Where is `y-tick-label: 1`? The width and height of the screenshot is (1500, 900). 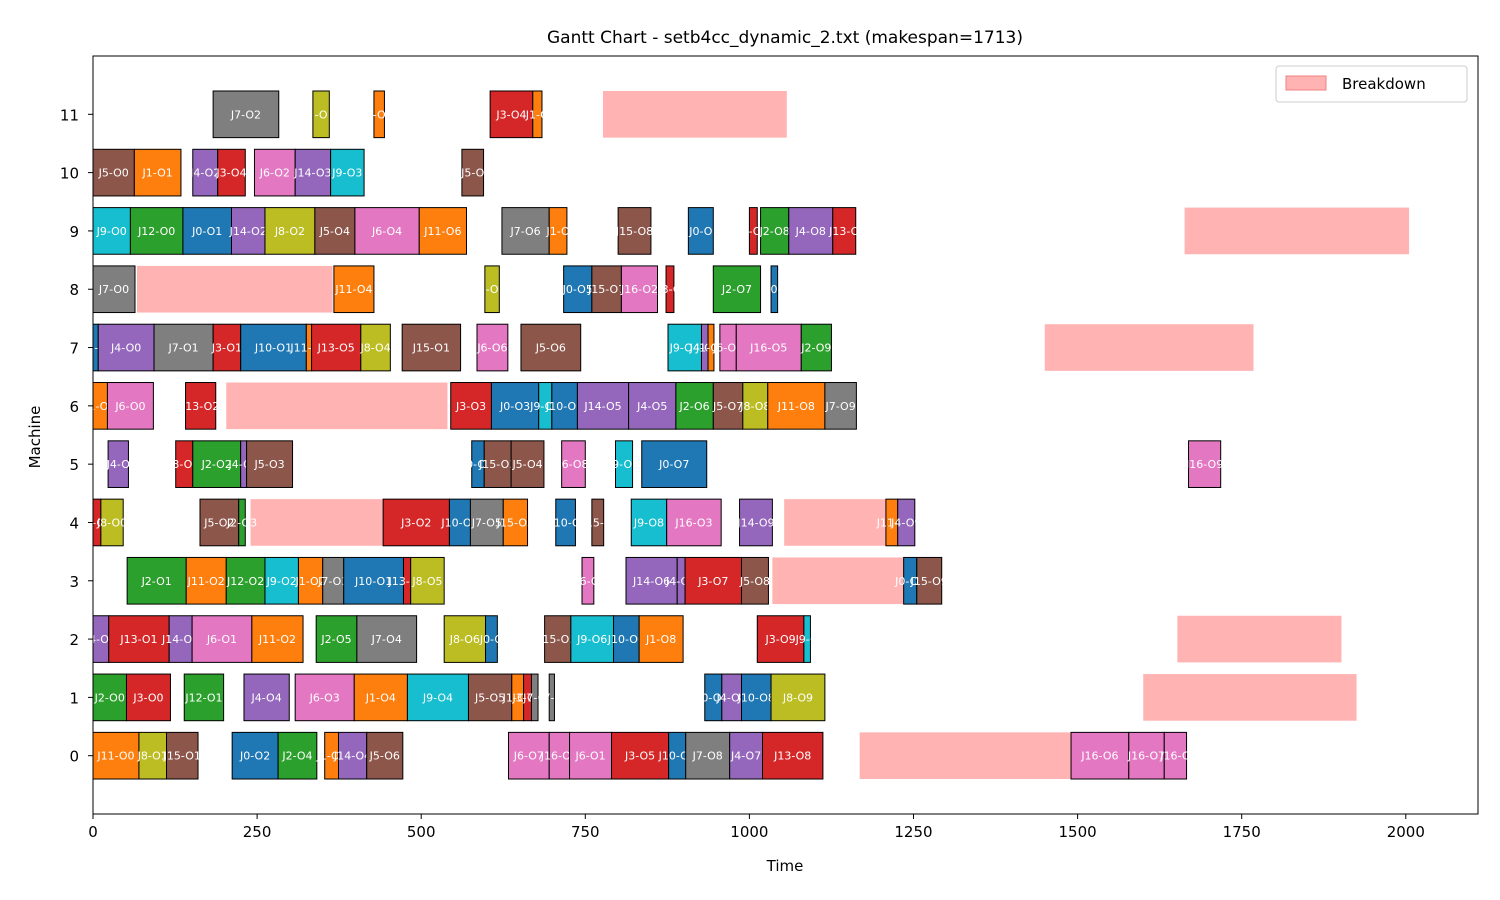
y-tick-label: 1 is located at coordinates (74, 698).